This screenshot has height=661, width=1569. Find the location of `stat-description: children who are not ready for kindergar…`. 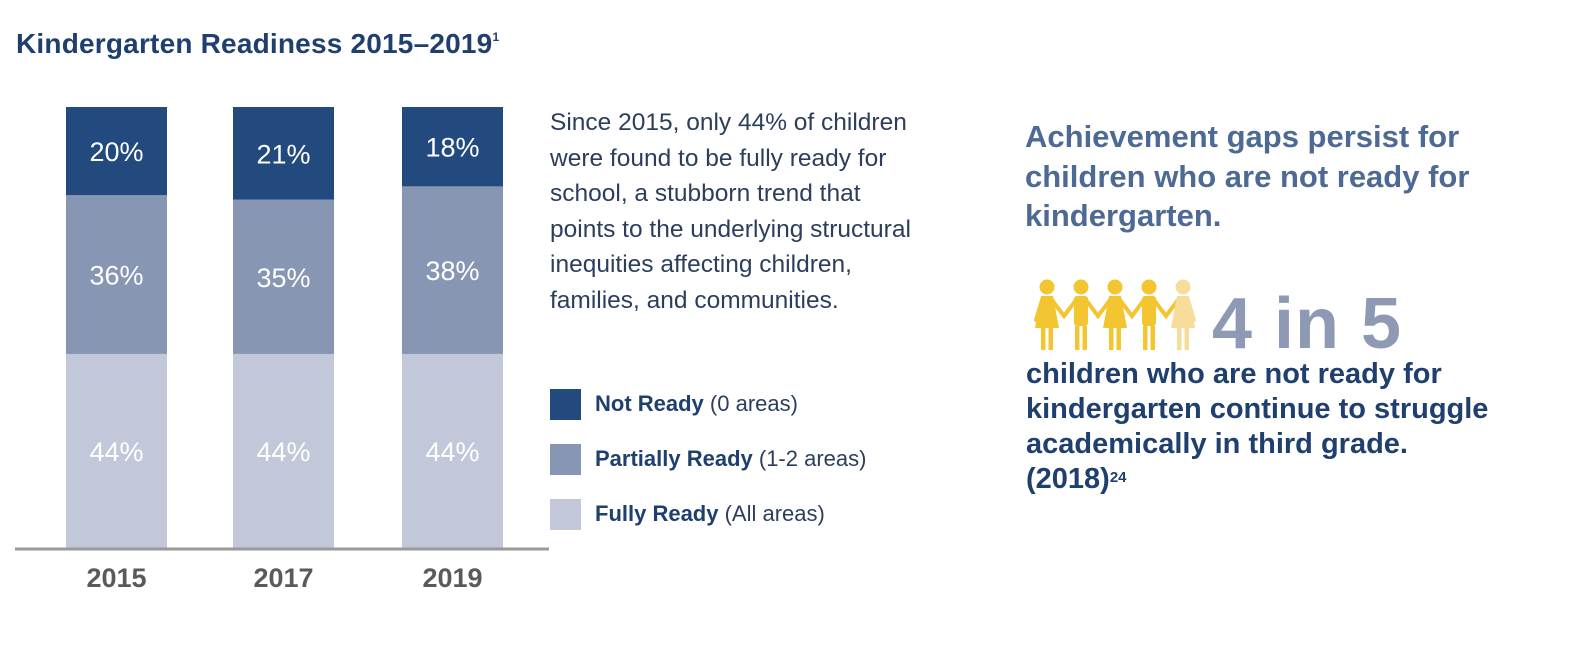

stat-description: children who are not ready for kindergar… is located at coordinates (1257, 426).